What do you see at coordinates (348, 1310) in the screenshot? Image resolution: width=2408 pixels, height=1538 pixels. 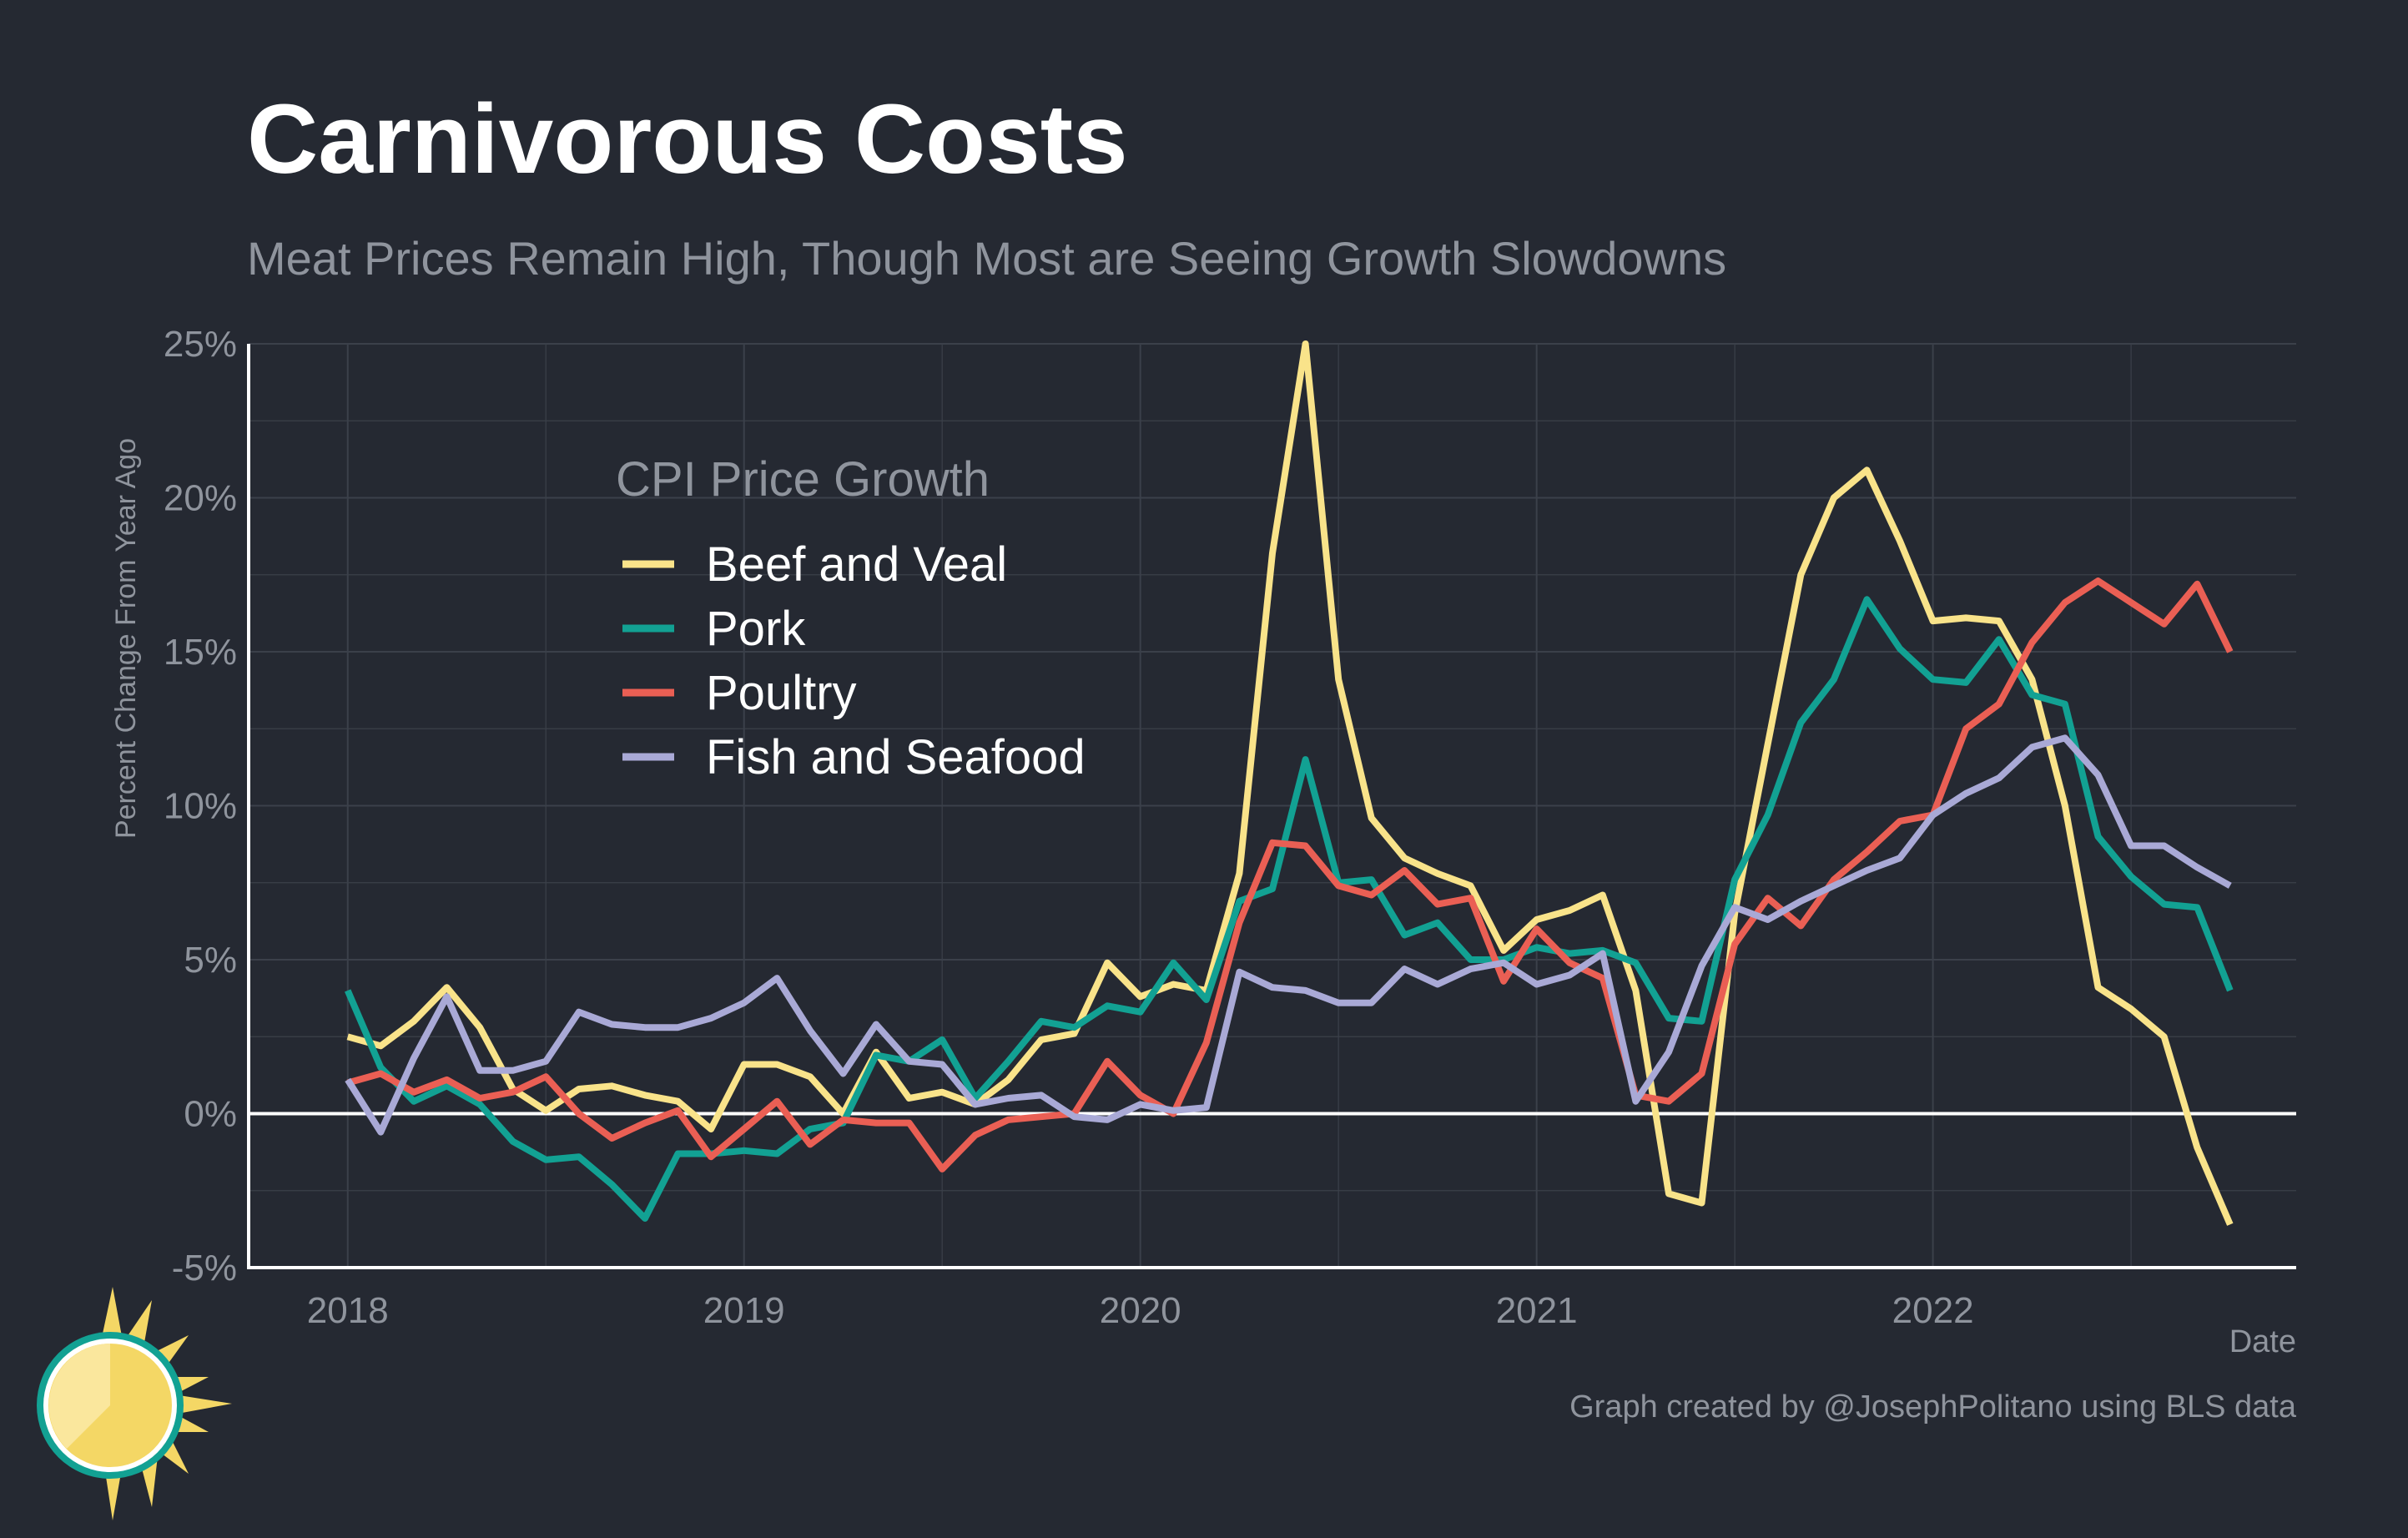 I see `x-tick-label: 2018` at bounding box center [348, 1310].